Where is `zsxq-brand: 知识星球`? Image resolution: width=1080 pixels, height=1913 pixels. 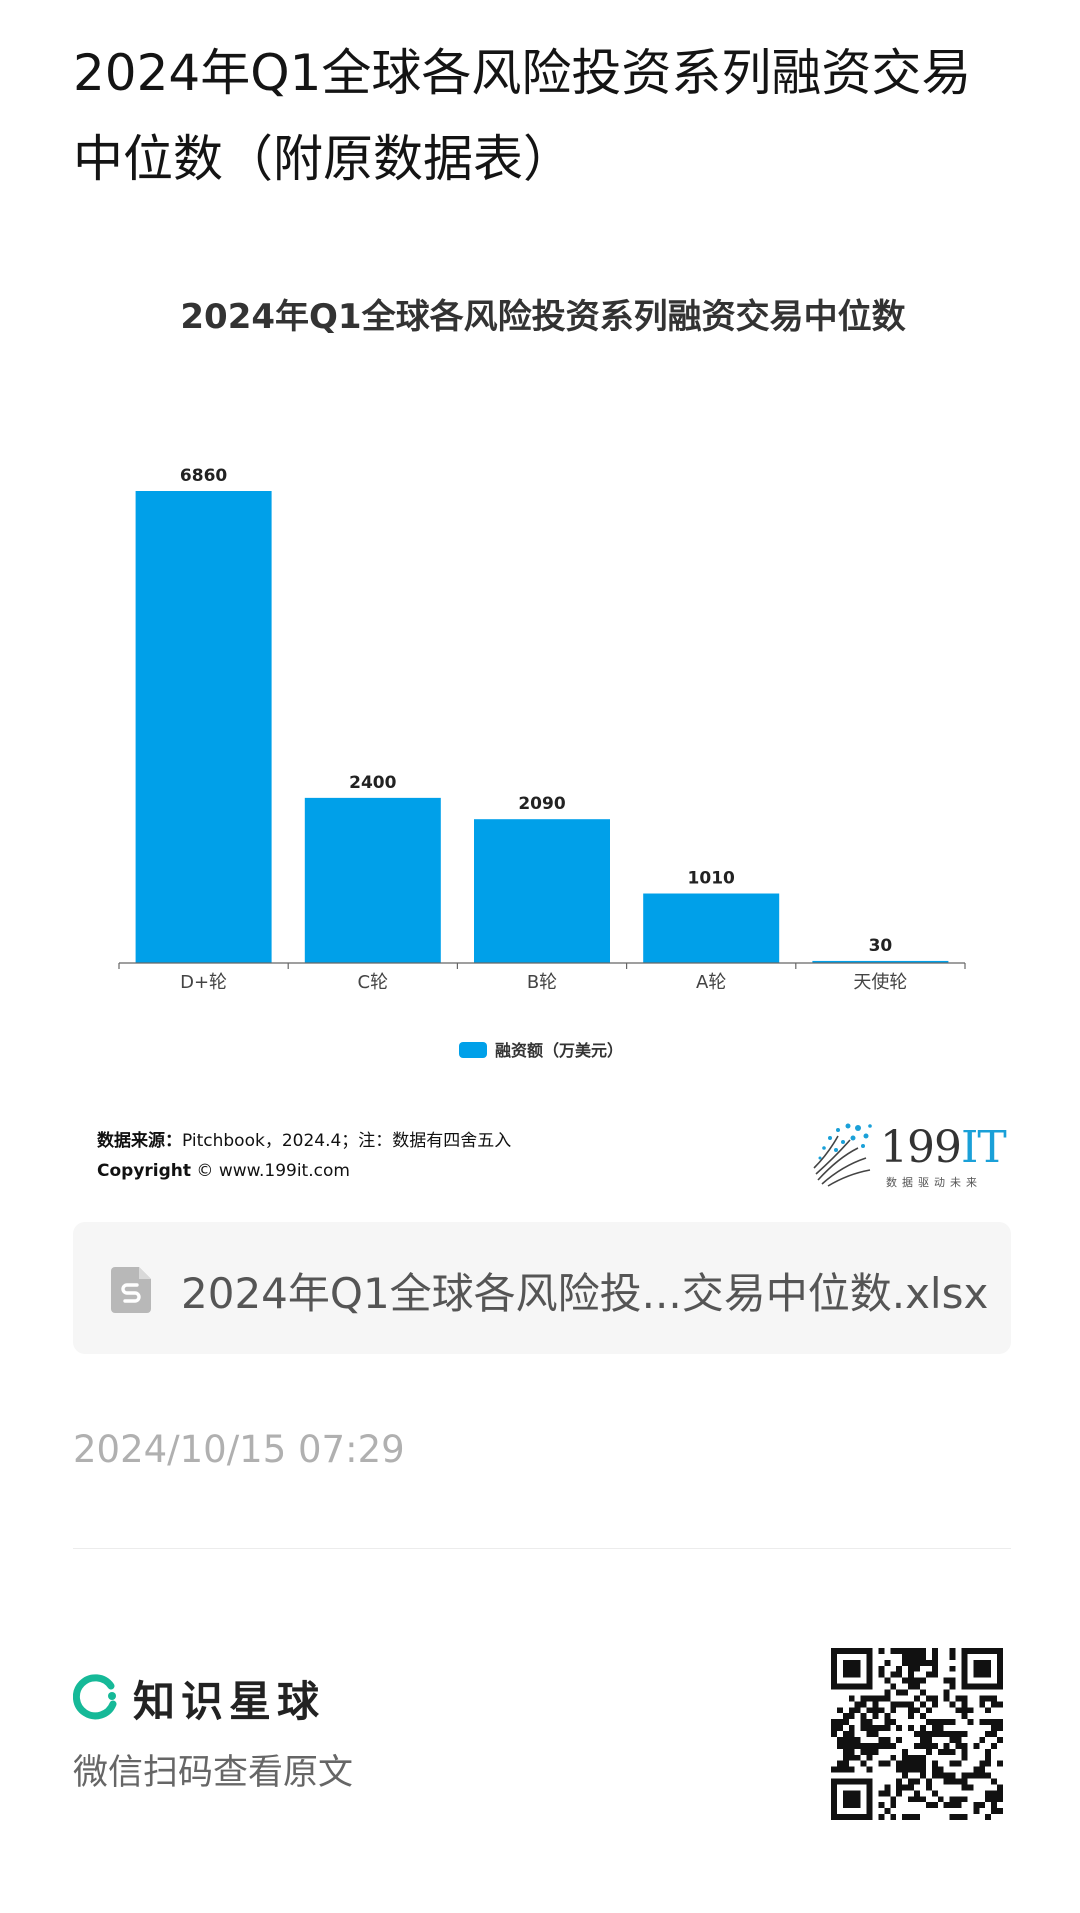
zsxq-brand: 知识星球 is located at coordinates (223, 1698).